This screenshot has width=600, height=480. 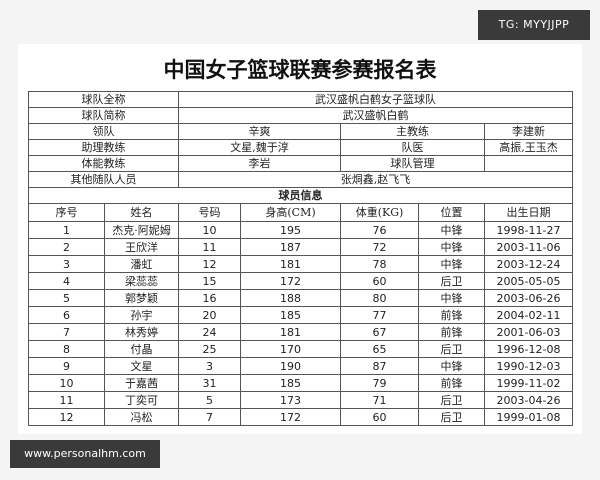 What do you see at coordinates (301, 281) in the screenshot?
I see `player-row: 4 梁蕊蕊 15 172 60 后卫 2005-05-05` at bounding box center [301, 281].